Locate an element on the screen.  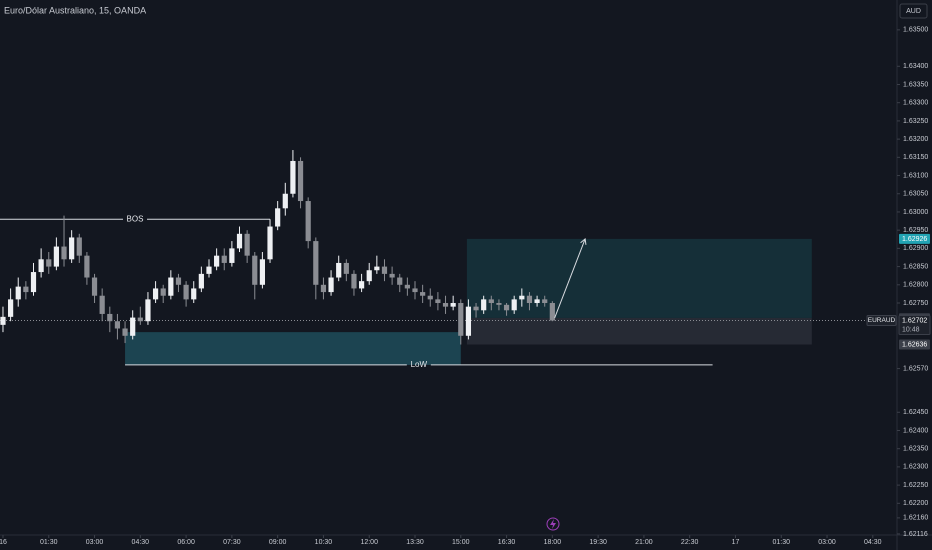
y-tick-label: 1.62350 is located at coordinates (915, 449).